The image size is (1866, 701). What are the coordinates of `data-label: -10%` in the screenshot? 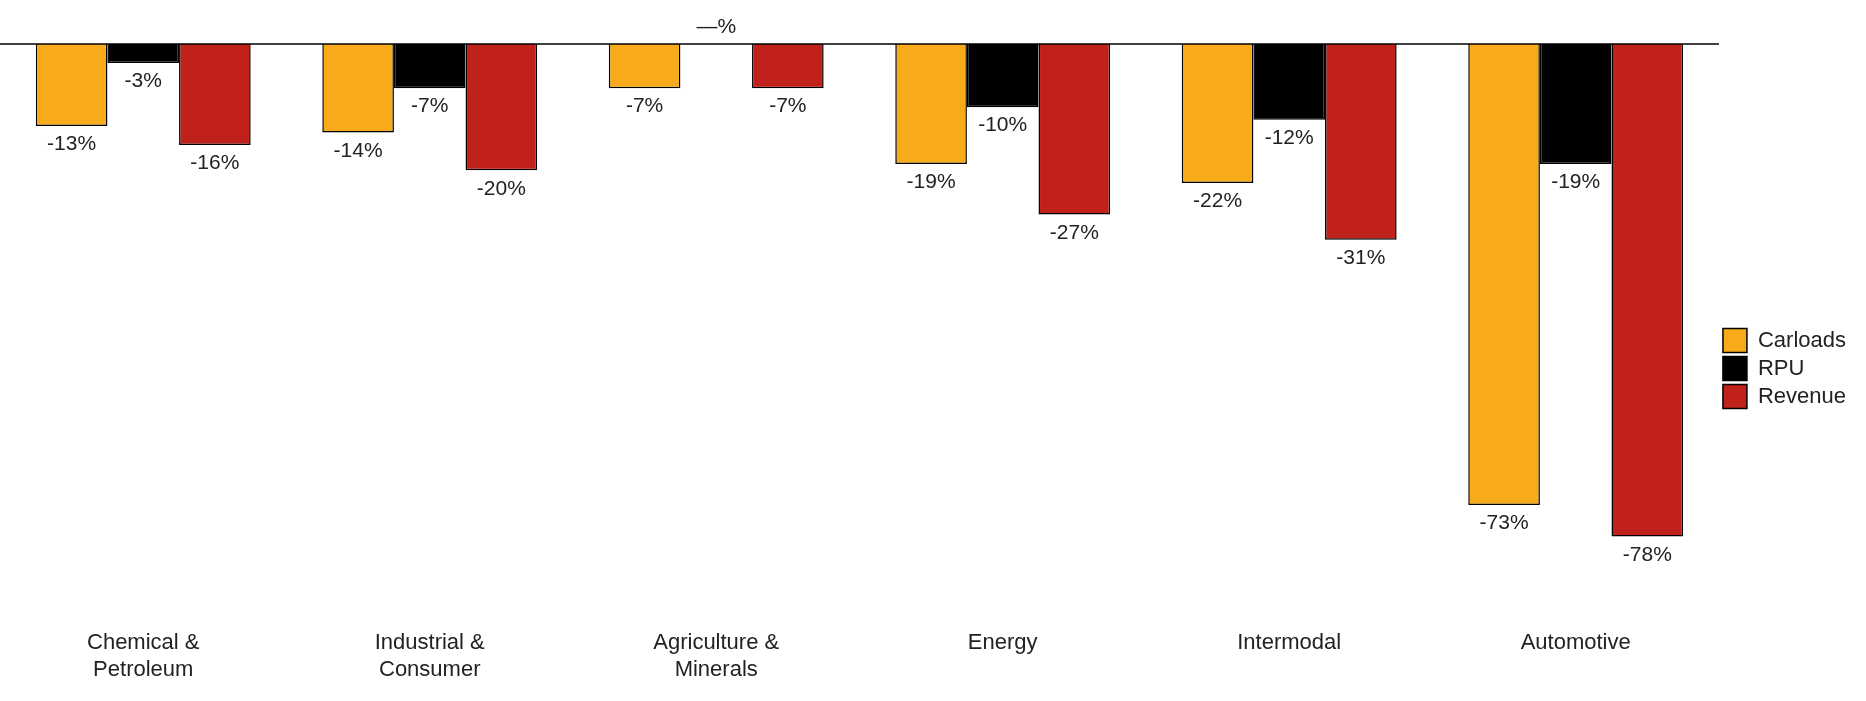 It's located at (1003, 124).